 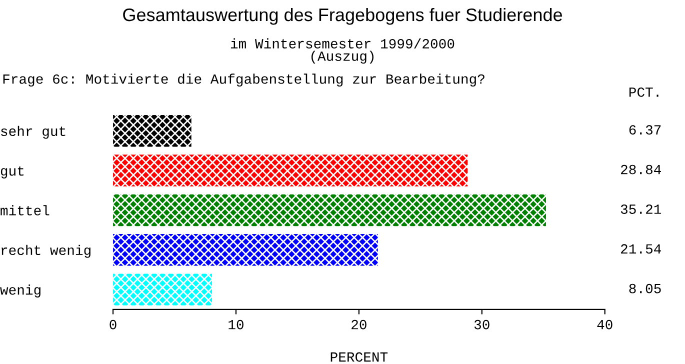 What do you see at coordinates (641, 249) in the screenshot?
I see `data-label: 21.54` at bounding box center [641, 249].